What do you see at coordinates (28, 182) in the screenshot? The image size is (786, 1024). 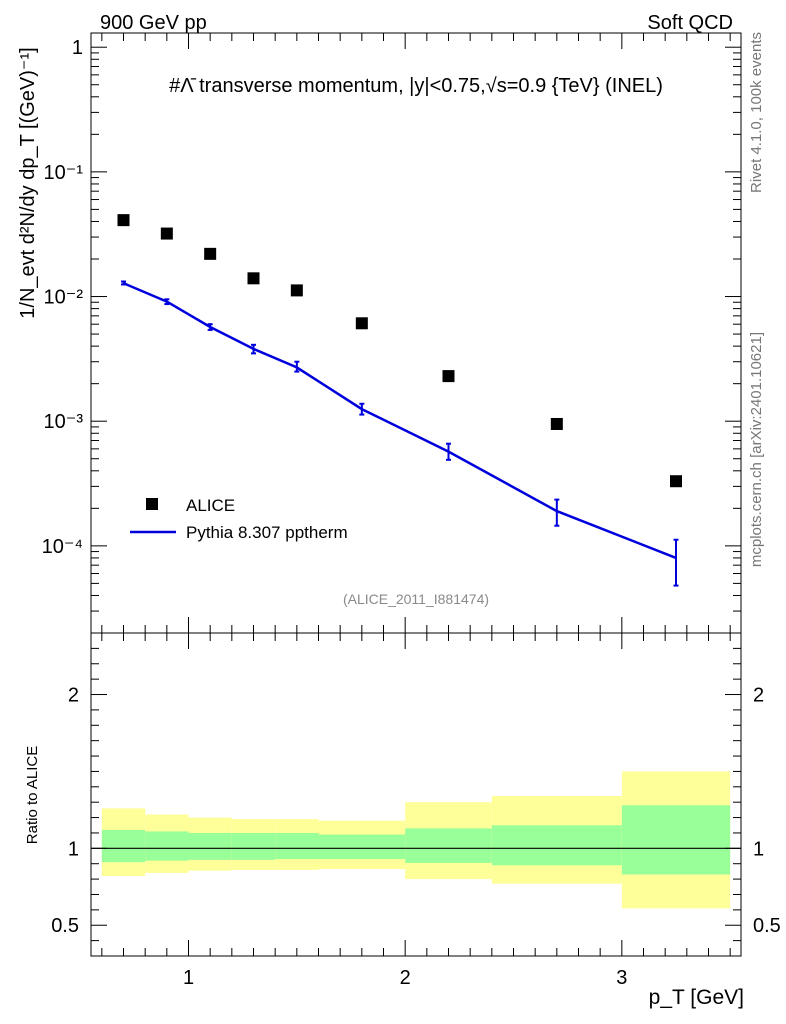 I see `y-axis-title: 1/N_evt d²N/dy dp_T [(GeV)⁻¹]` at bounding box center [28, 182].